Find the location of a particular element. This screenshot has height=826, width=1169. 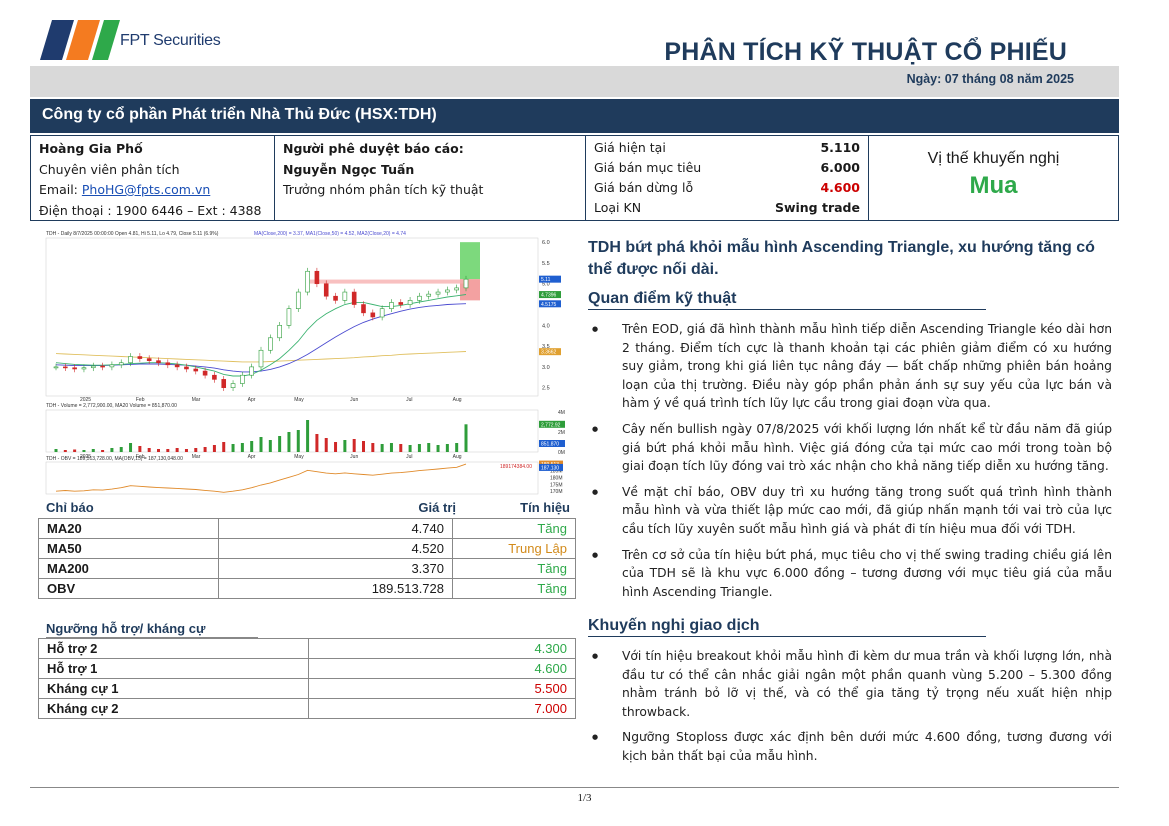

level-value: 7.000 is located at coordinates (442, 708).